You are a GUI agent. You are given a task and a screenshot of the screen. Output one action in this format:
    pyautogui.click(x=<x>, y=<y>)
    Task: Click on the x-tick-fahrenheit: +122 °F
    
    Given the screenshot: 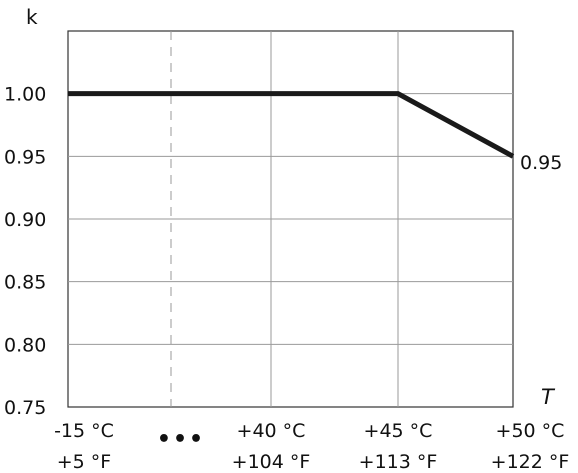 What is the action you would take?
    pyautogui.click(x=530, y=462)
    